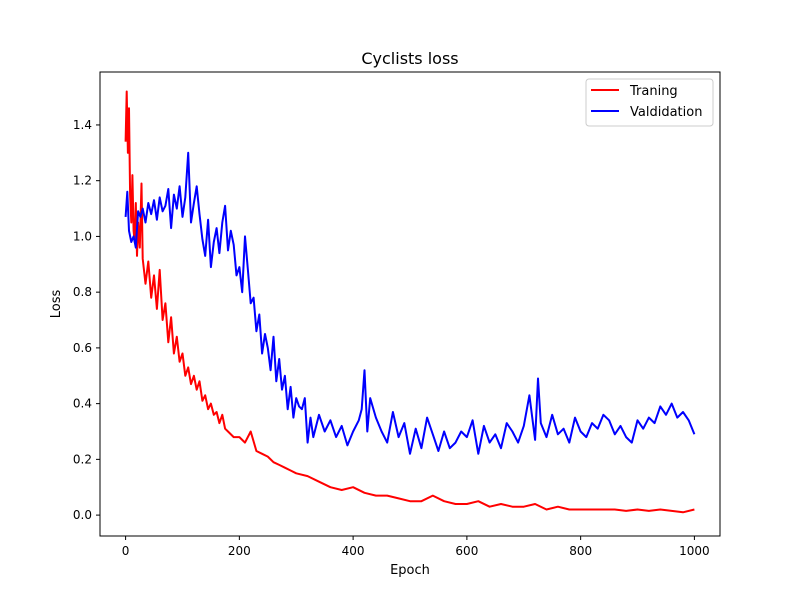 The image size is (800, 600). Describe the element at coordinates (82, 292) in the screenshot. I see `y-tick-label: 0.8` at that location.